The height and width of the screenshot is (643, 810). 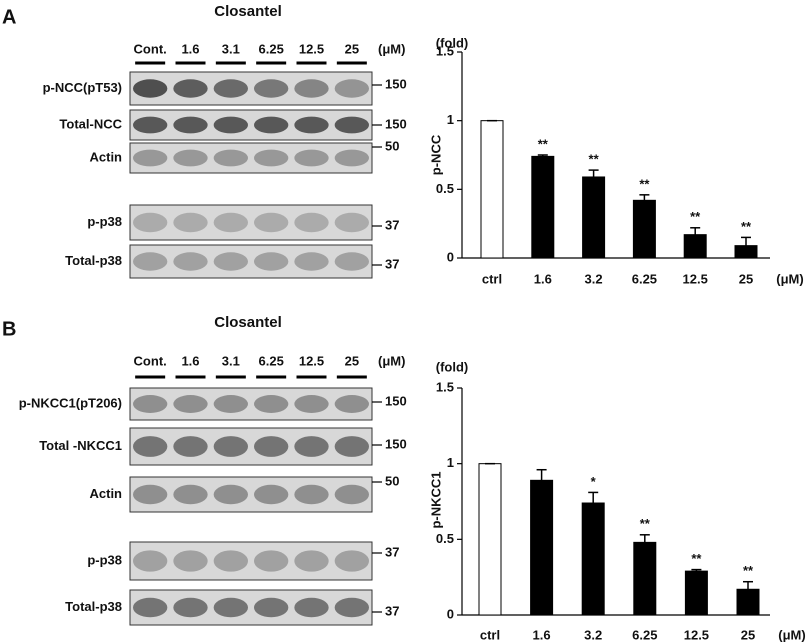 I want to click on y-tick-label: 0.5, so click(x=445, y=538).